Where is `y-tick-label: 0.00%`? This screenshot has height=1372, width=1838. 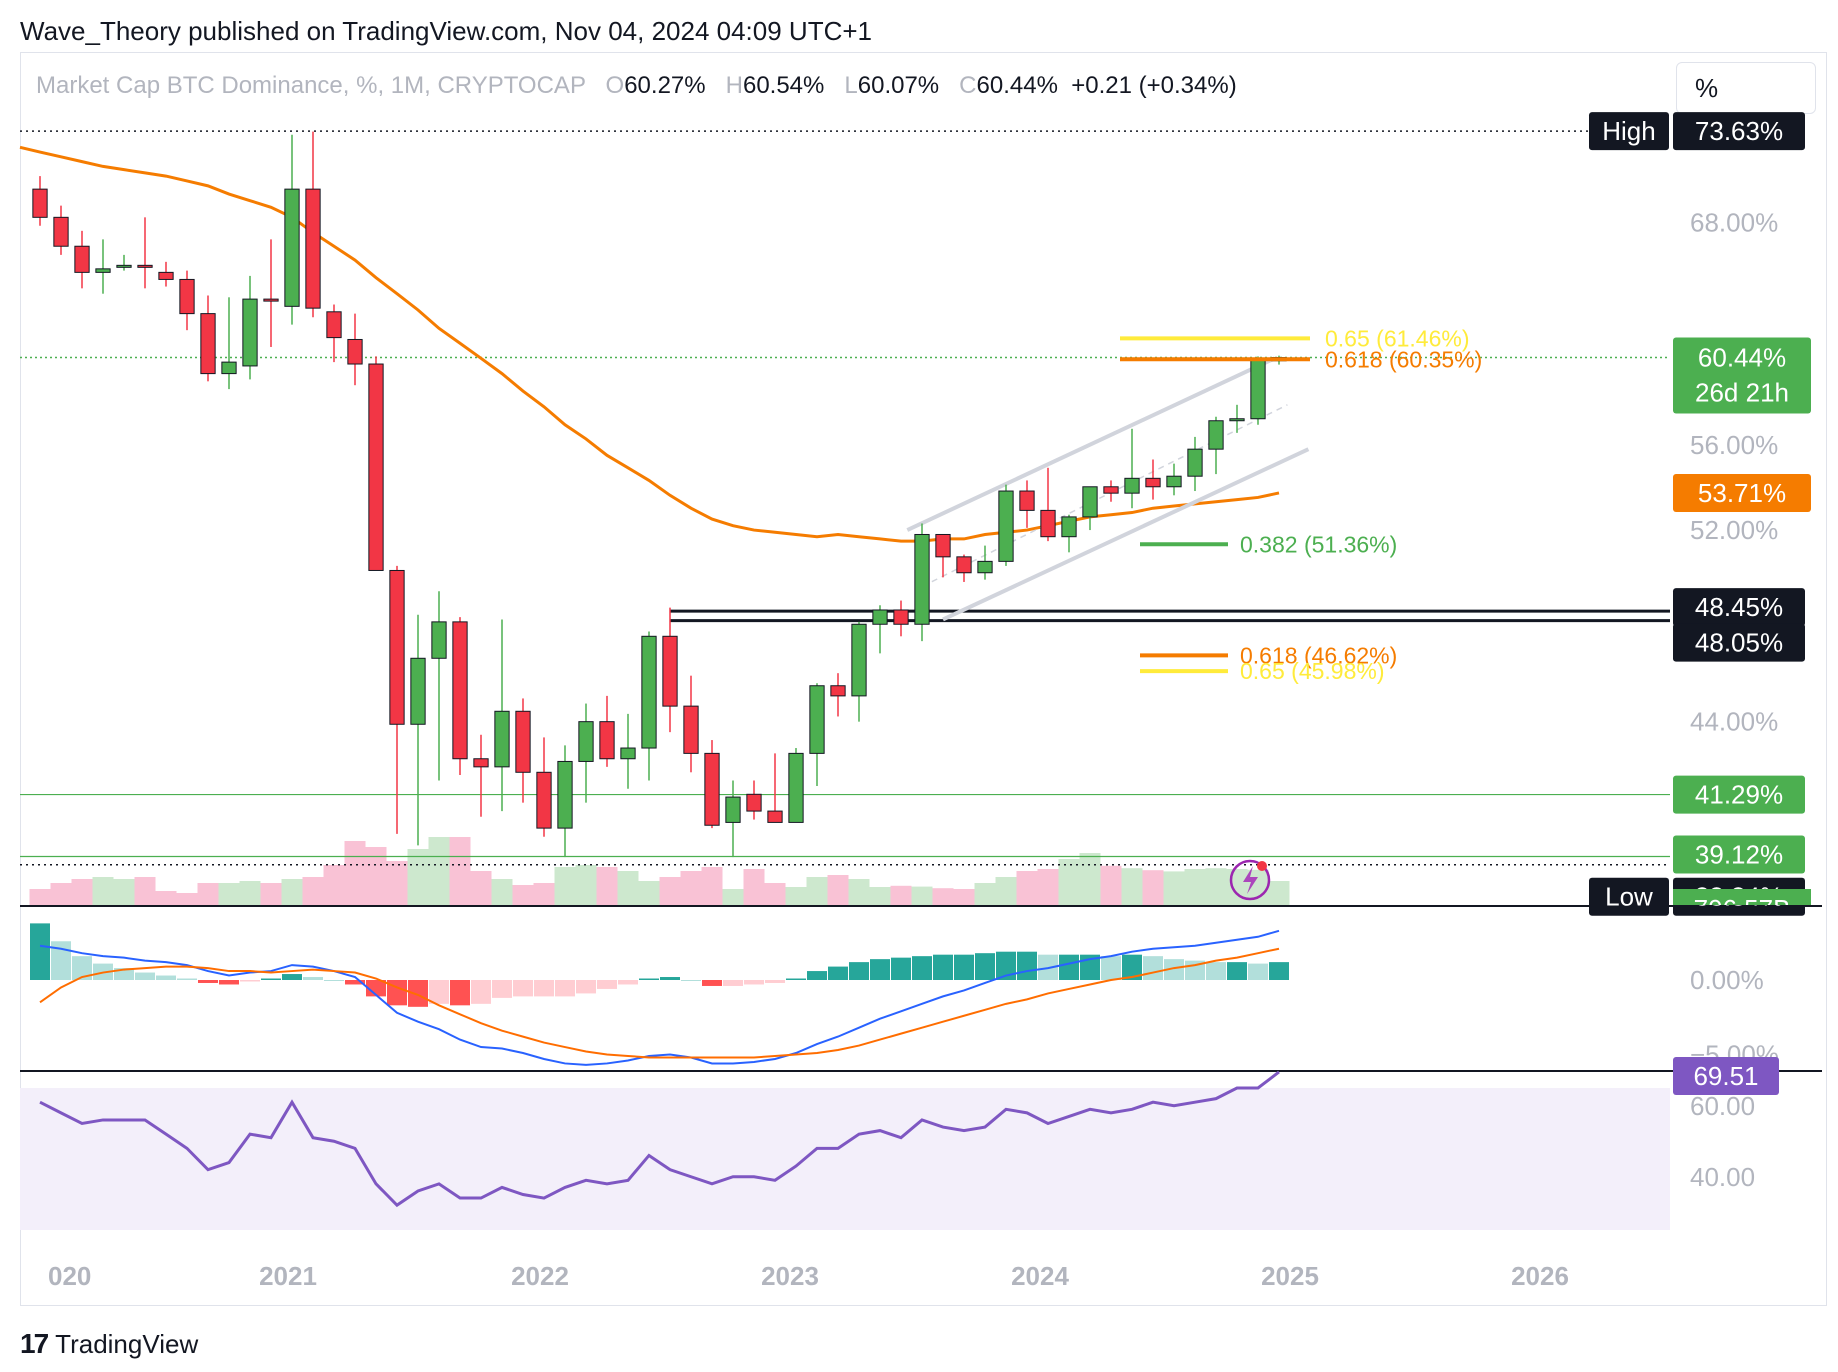
y-tick-label: 0.00% is located at coordinates (1727, 980).